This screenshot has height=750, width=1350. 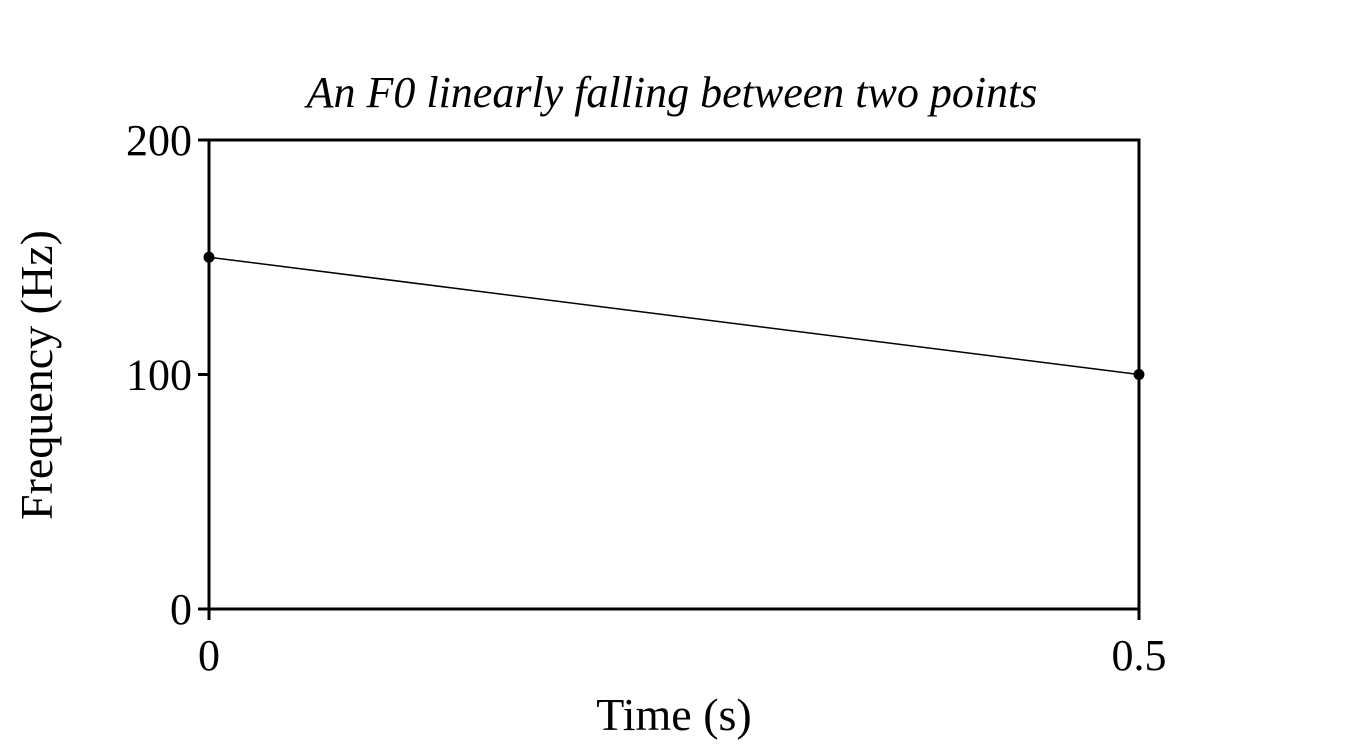 I want to click on series-layer, so click(x=674, y=315).